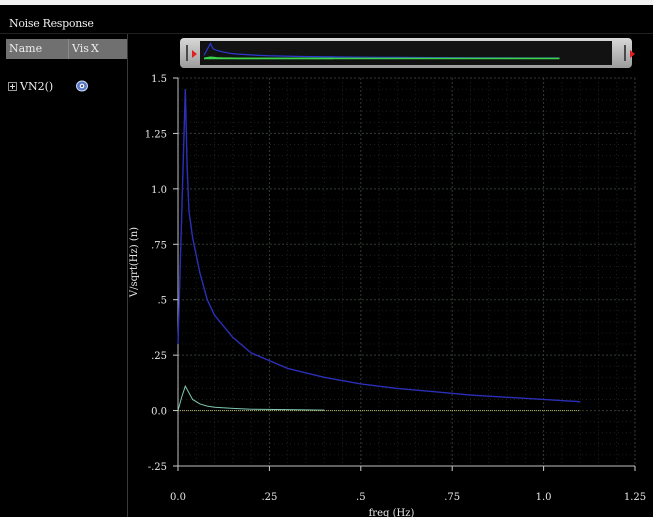 The height and width of the screenshot is (517, 653). What do you see at coordinates (251, 397) in the screenshot?
I see `series-line` at bounding box center [251, 397].